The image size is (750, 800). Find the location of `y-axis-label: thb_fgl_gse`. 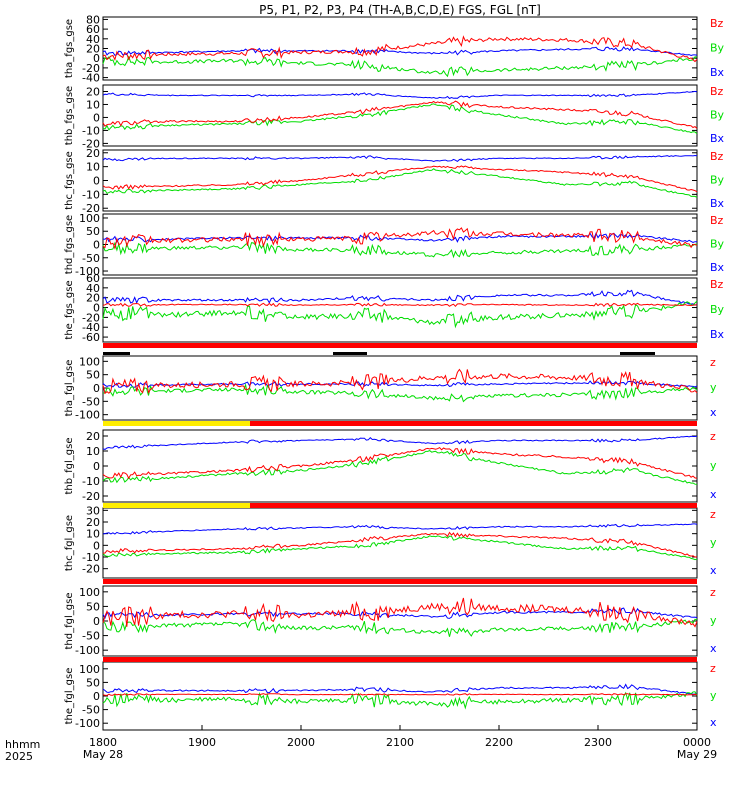

y-axis-label: thb_fgl_gse is located at coordinates (69, 466).